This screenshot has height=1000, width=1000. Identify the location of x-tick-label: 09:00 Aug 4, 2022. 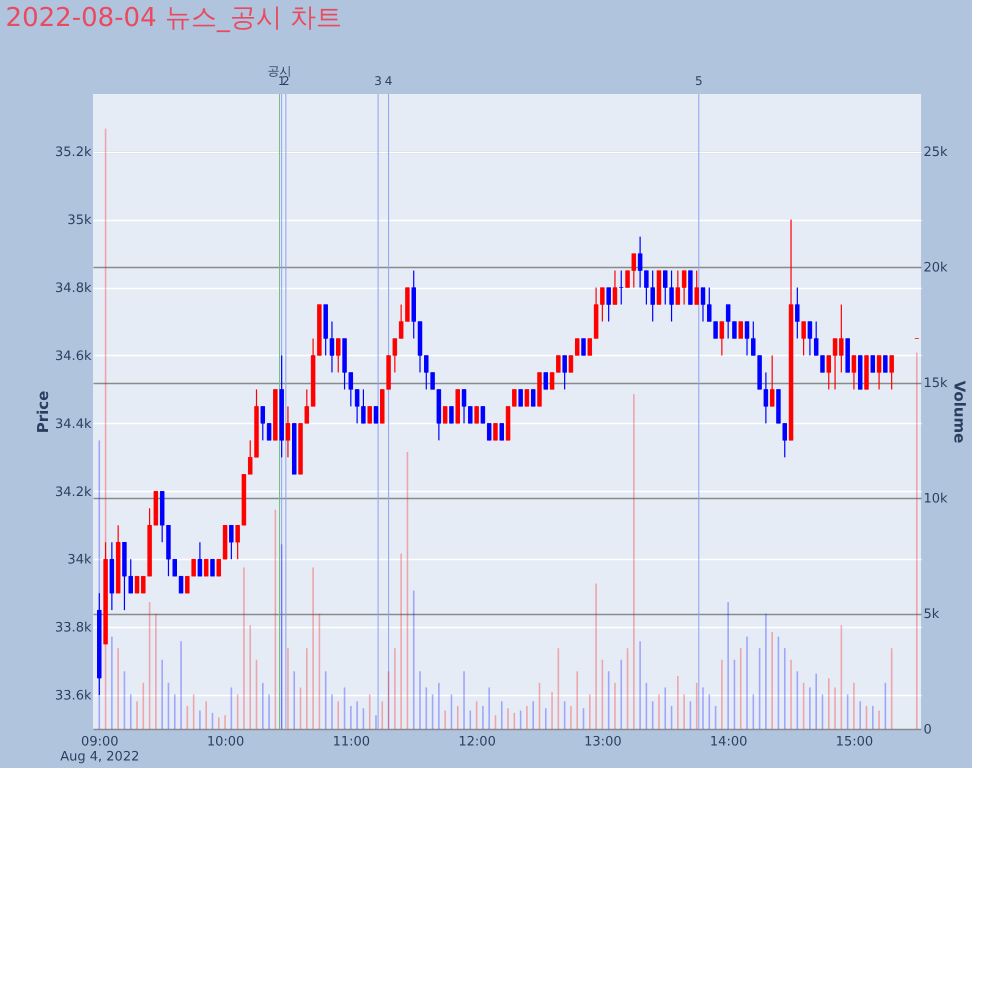
(100, 749).